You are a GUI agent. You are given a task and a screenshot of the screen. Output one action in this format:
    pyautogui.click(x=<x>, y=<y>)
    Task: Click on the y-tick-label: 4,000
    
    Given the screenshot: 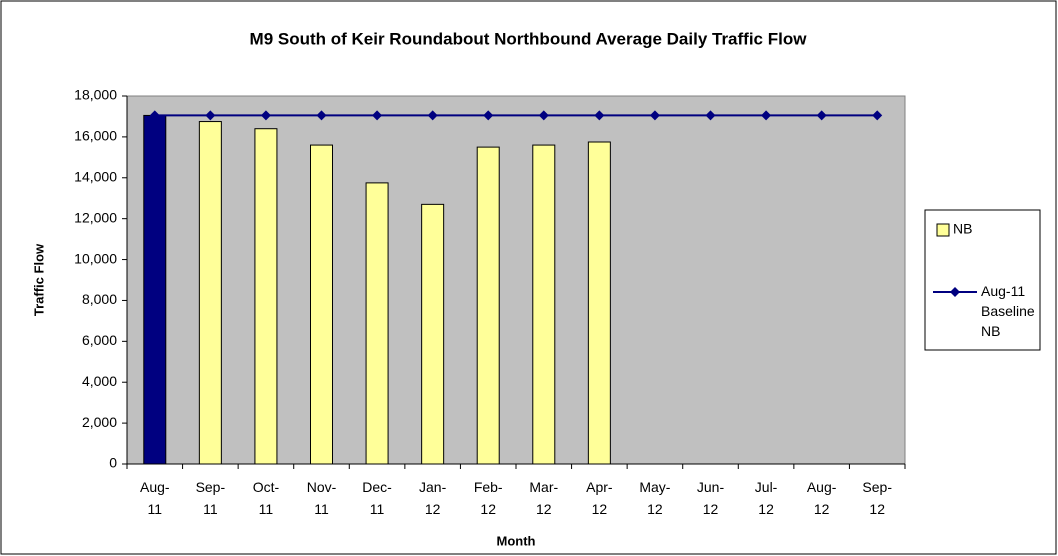 What is the action you would take?
    pyautogui.click(x=99, y=381)
    